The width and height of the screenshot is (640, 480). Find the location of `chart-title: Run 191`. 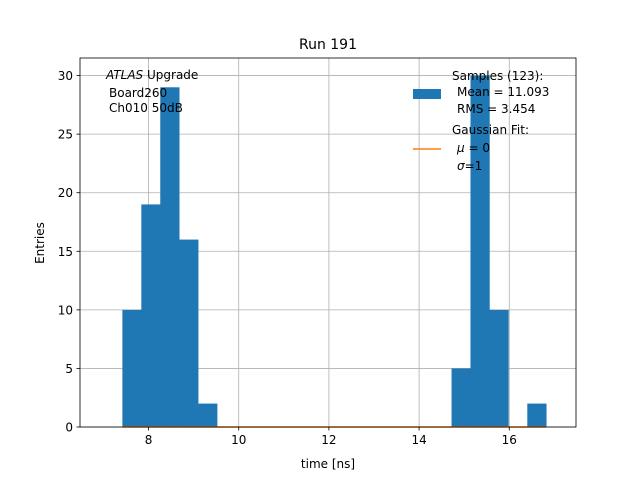

chart-title: Run 191 is located at coordinates (328, 45).